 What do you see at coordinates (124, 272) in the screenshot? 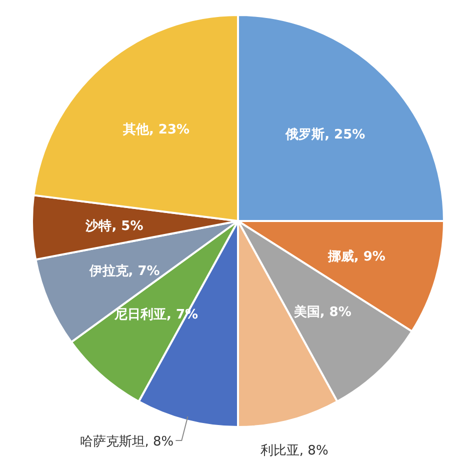
I see `slice-label: 伊拉克, 7%` at bounding box center [124, 272].